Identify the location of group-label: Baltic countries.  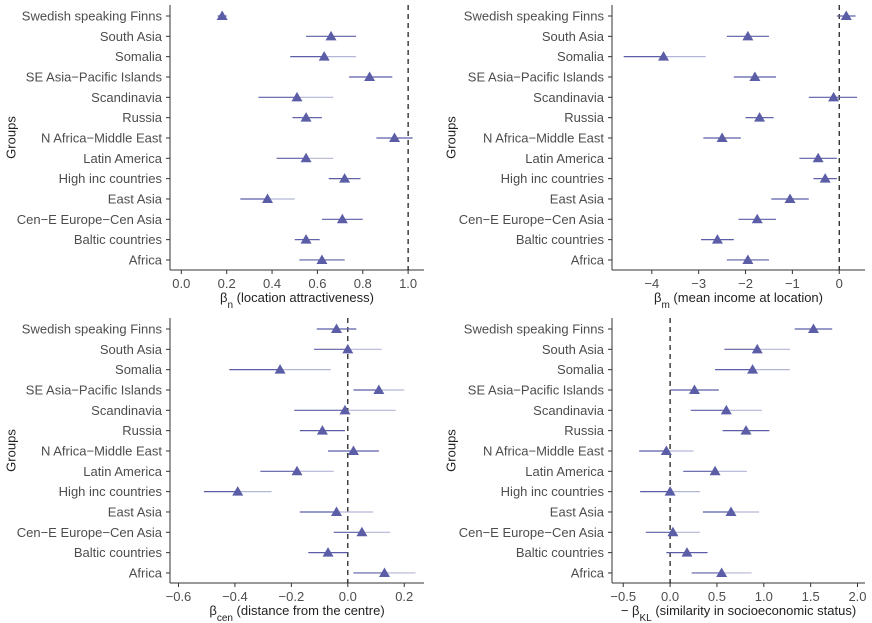
(560, 552).